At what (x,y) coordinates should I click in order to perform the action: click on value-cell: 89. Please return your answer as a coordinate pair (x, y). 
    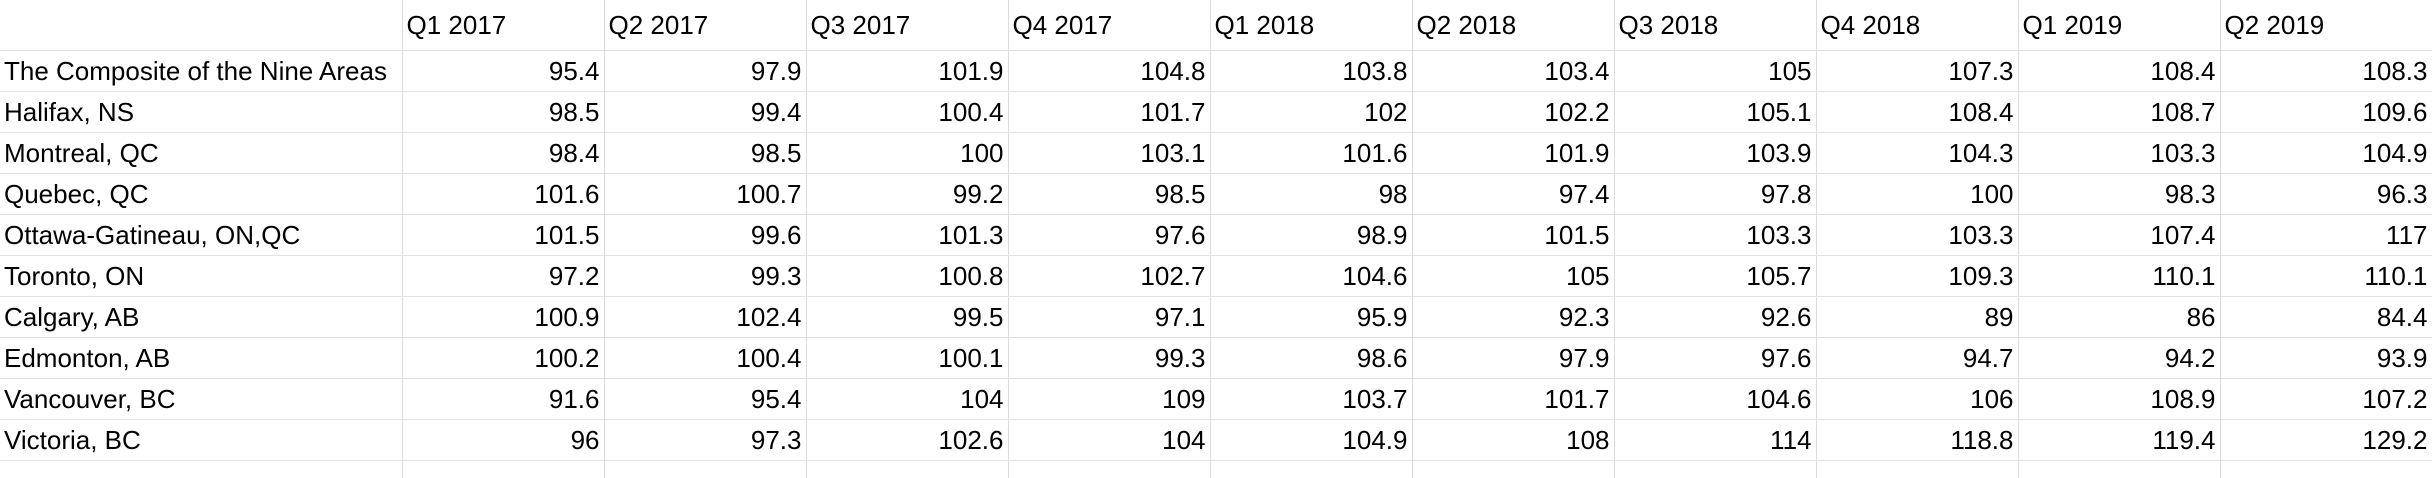
    Looking at the image, I should click on (1917, 317).